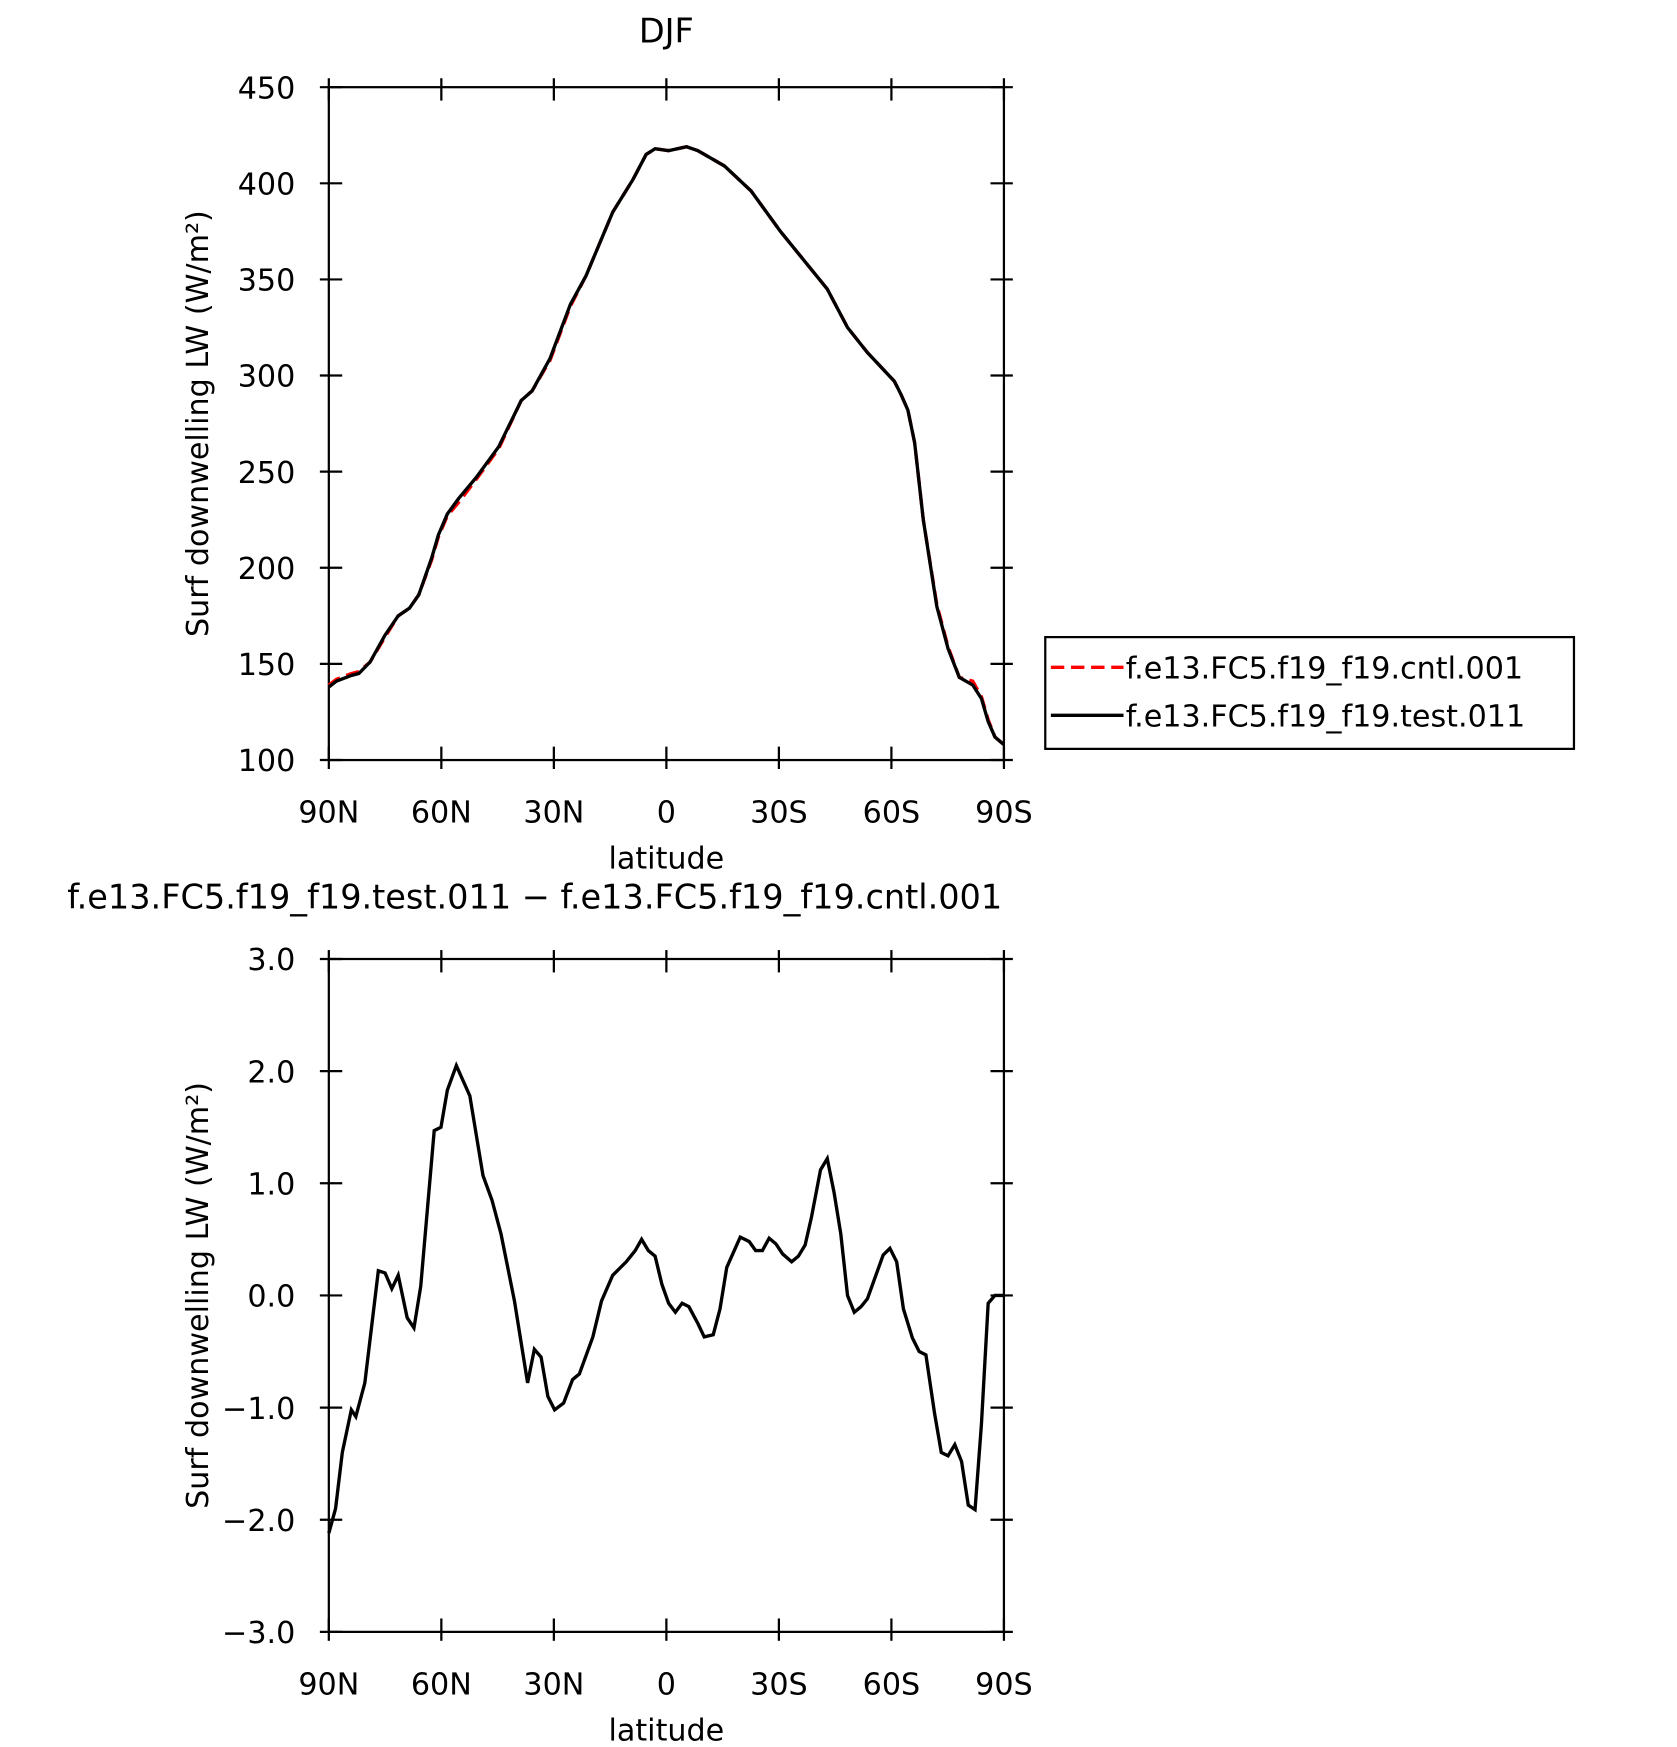 Image resolution: width=1677 pixels, height=1747 pixels. Describe the element at coordinates (267, 281) in the screenshot. I see `y-tick-label: 350` at that location.